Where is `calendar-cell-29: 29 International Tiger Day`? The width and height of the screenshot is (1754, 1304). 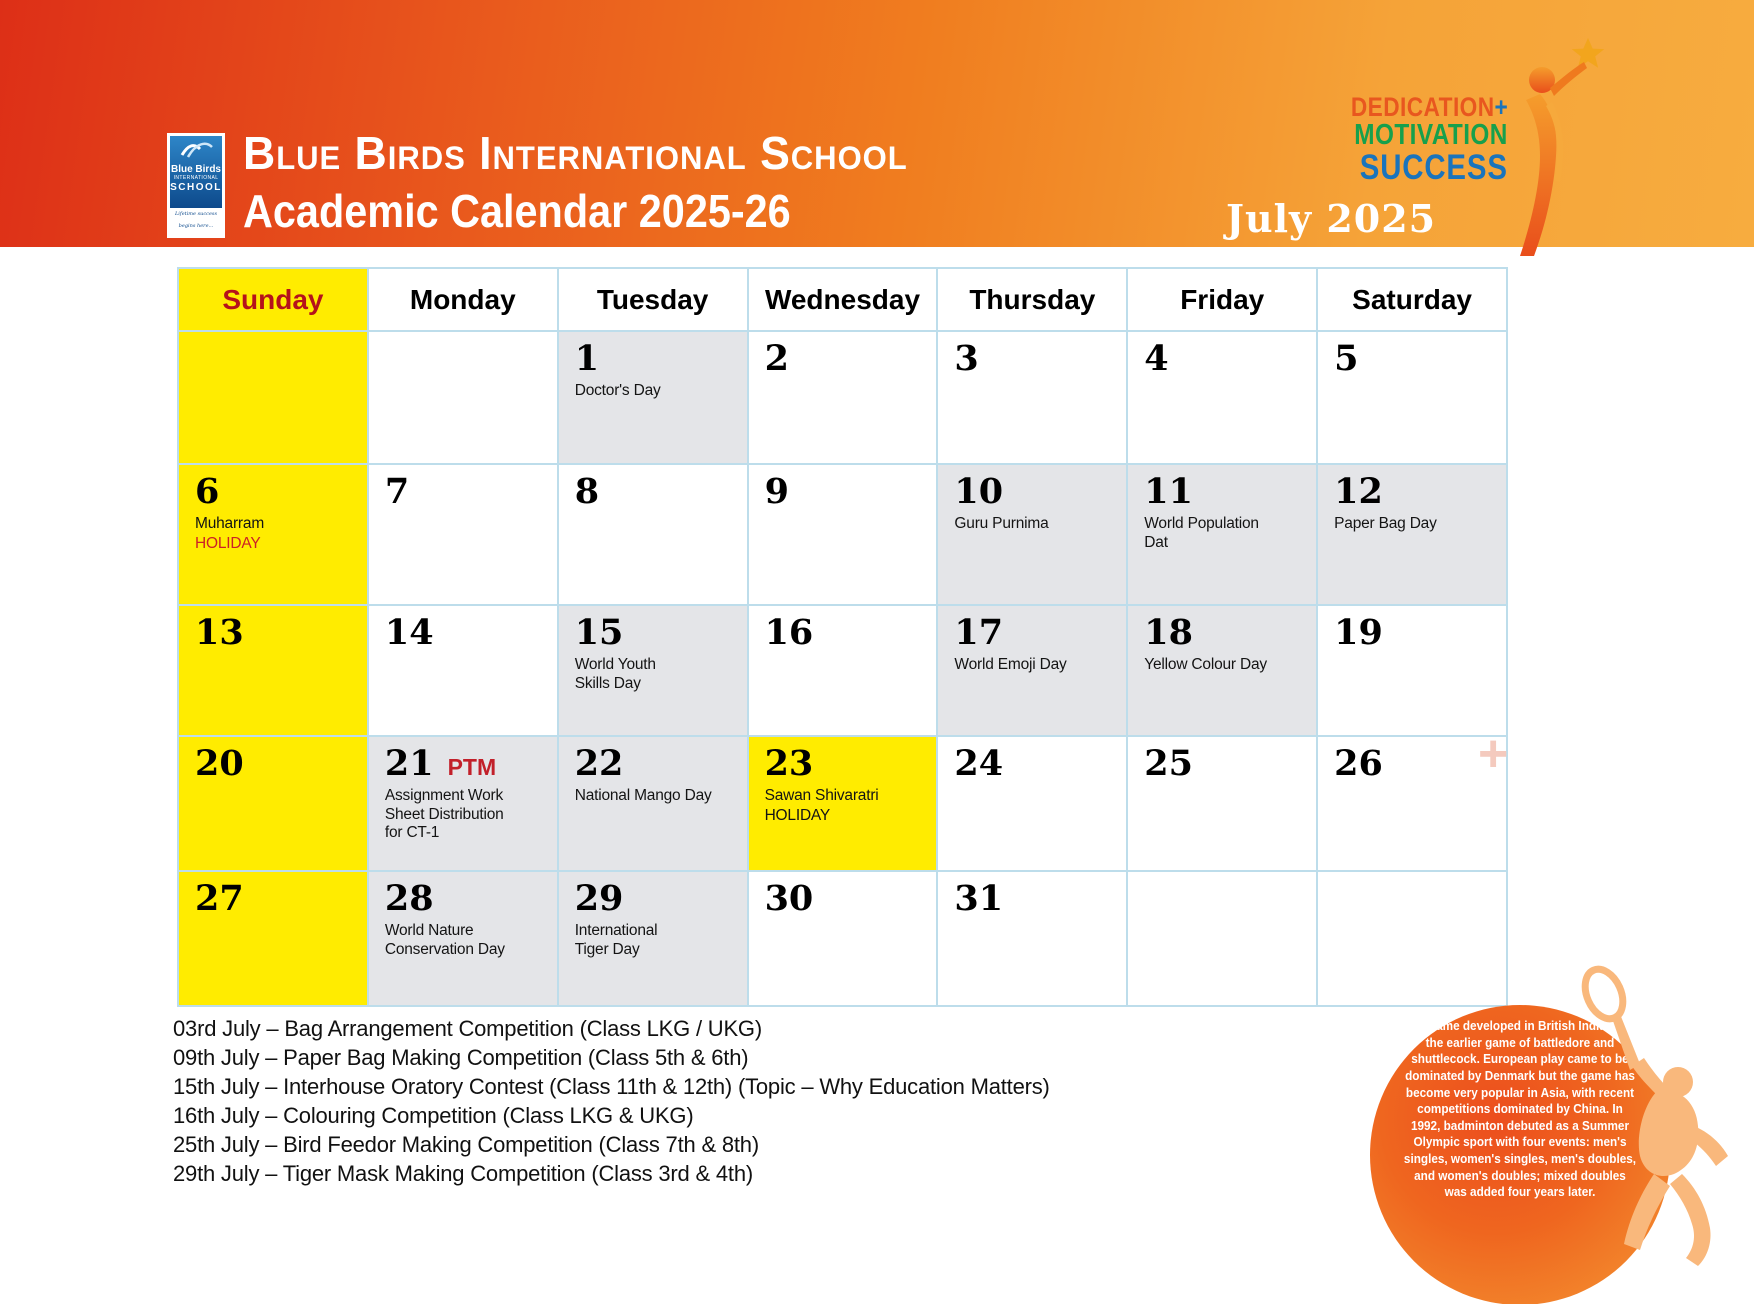
calendar-cell-29: 29 International Tiger Day is located at coordinates (652, 938).